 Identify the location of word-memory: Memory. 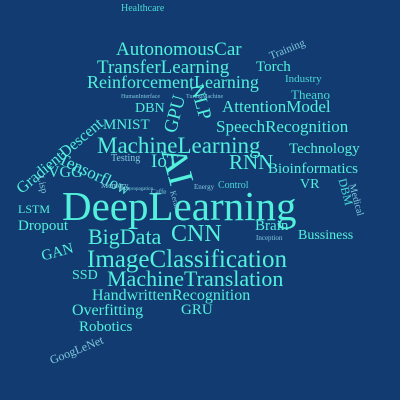
(115, 185).